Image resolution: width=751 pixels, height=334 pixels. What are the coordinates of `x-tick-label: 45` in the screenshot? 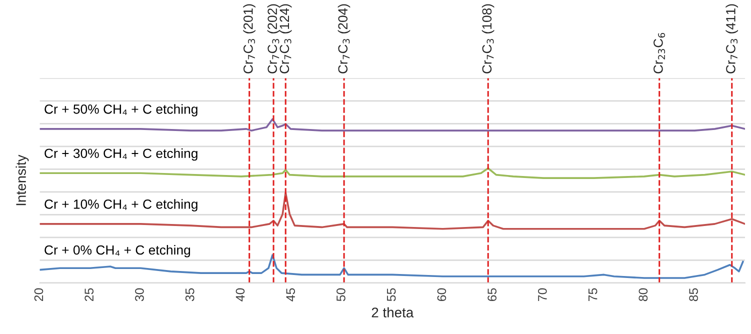 It's located at (291, 295).